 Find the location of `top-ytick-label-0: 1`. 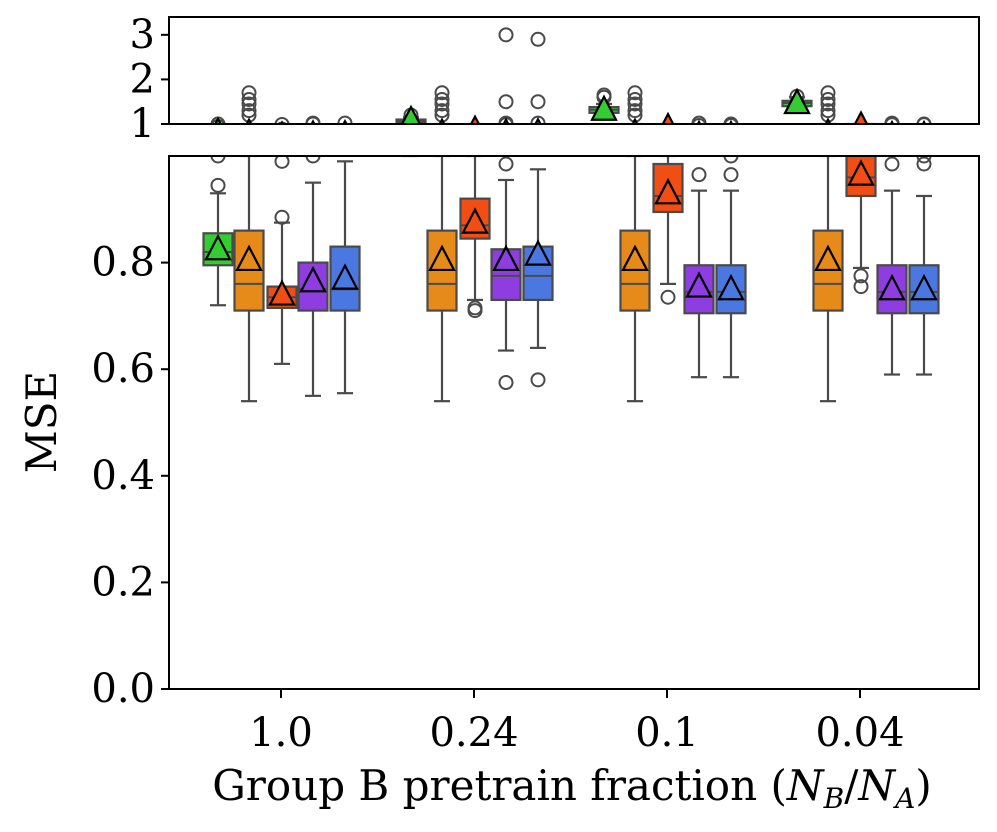

top-ytick-label-0: 1 is located at coordinates (142, 124).